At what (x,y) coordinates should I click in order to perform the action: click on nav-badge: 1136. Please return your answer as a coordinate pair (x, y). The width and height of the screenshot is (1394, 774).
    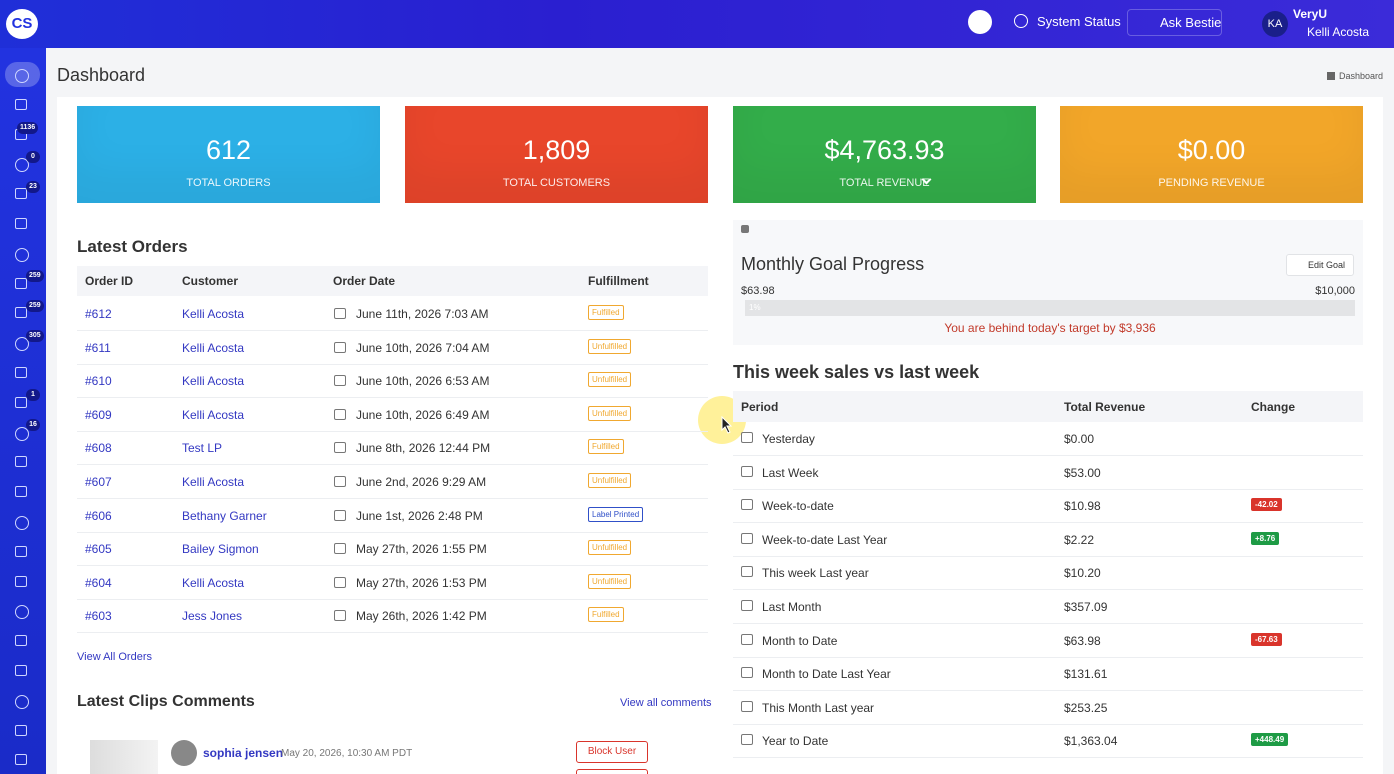
    Looking at the image, I should click on (28, 128).